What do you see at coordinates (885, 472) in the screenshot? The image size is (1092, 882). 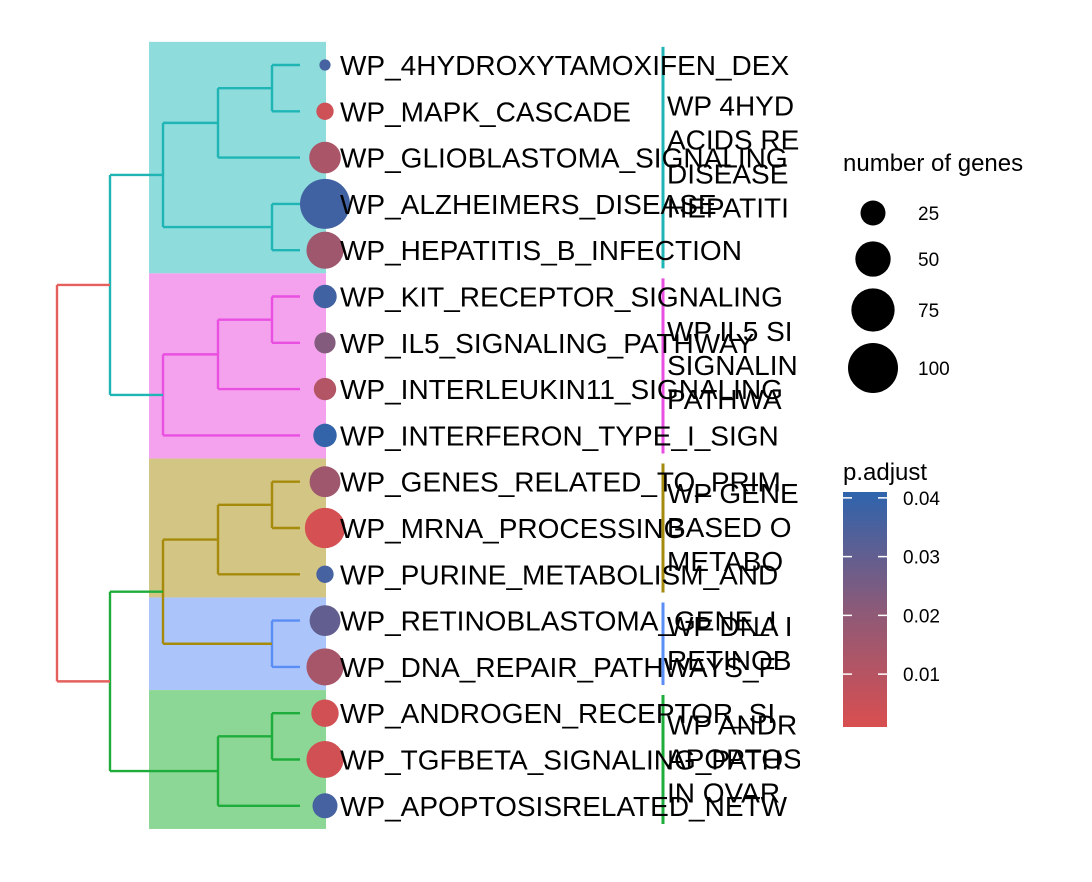 I see `color-legend-title: p.adjust` at bounding box center [885, 472].